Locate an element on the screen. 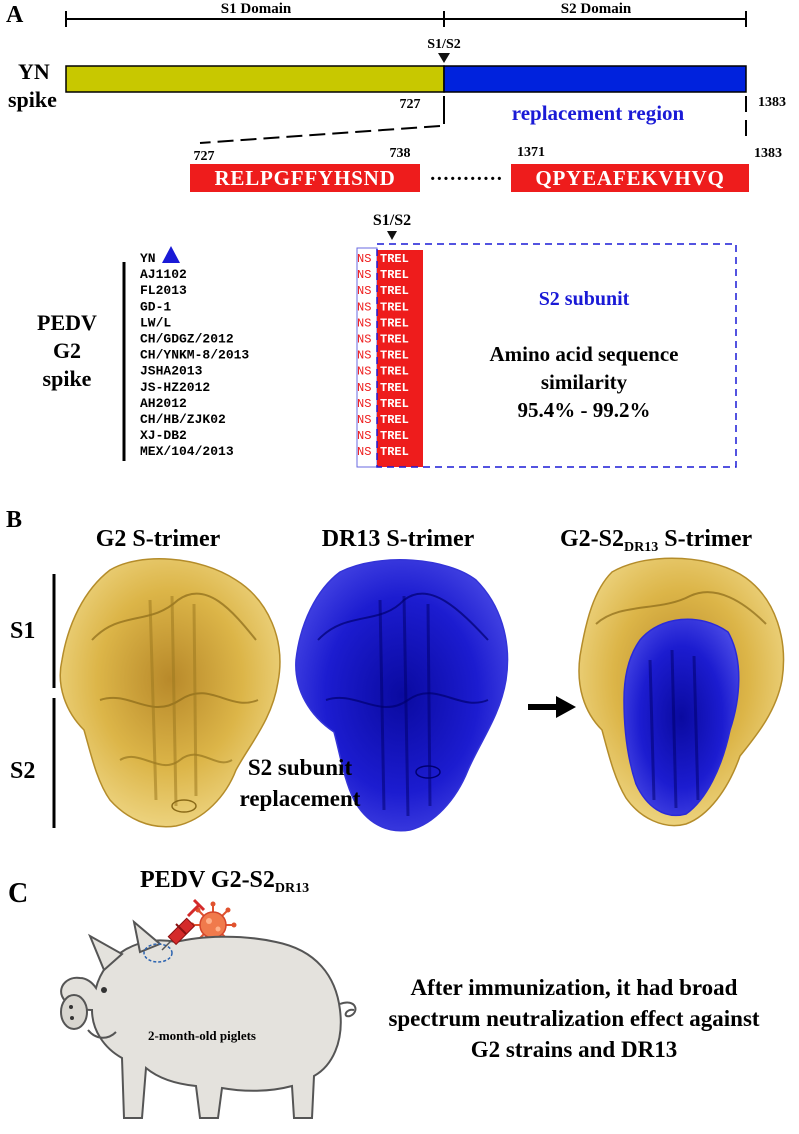 This screenshot has width=799, height=1134. s2-subunit-label: S2 subunit is located at coordinates (584, 299).